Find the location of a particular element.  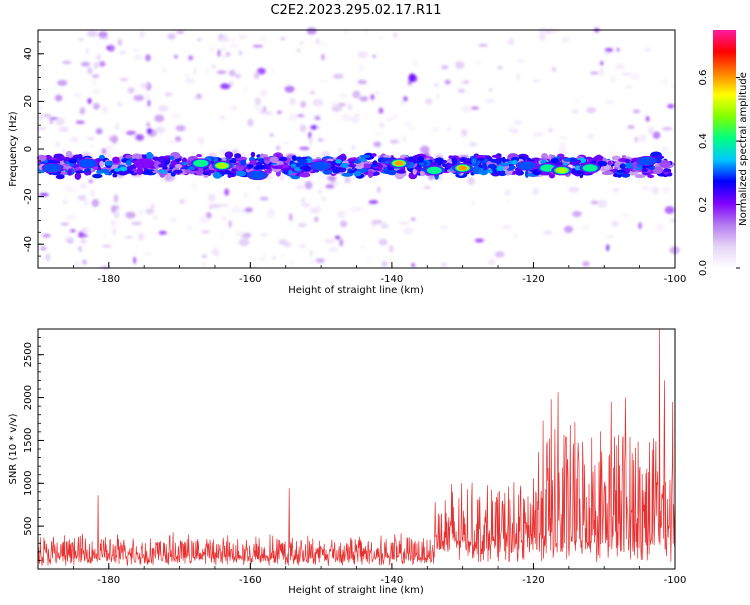

heatmap-ridge is located at coordinates (355, 165).